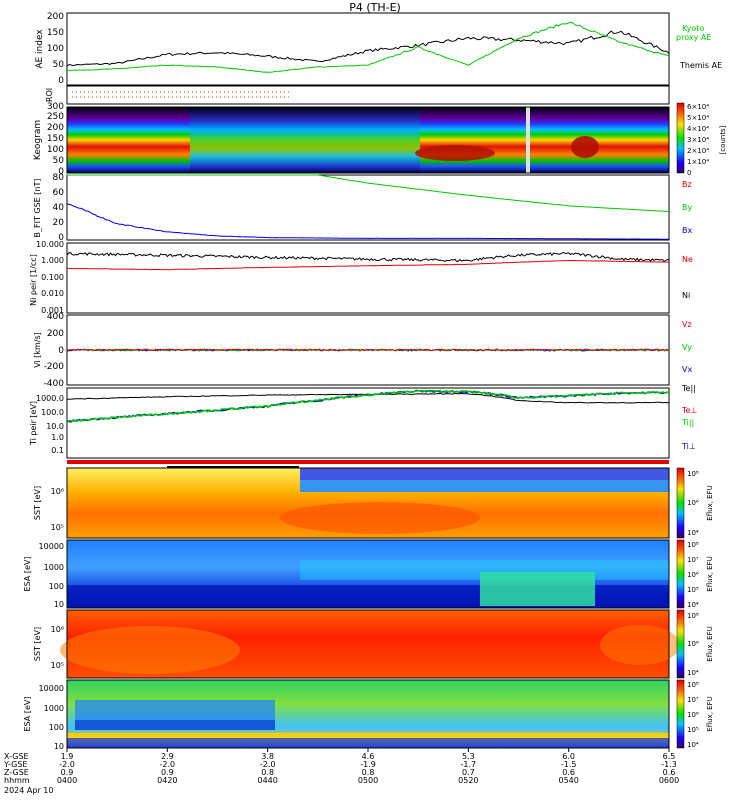 This screenshot has height=800, width=750. I want to click on legend-te-perp: Te⊥, so click(689, 410).